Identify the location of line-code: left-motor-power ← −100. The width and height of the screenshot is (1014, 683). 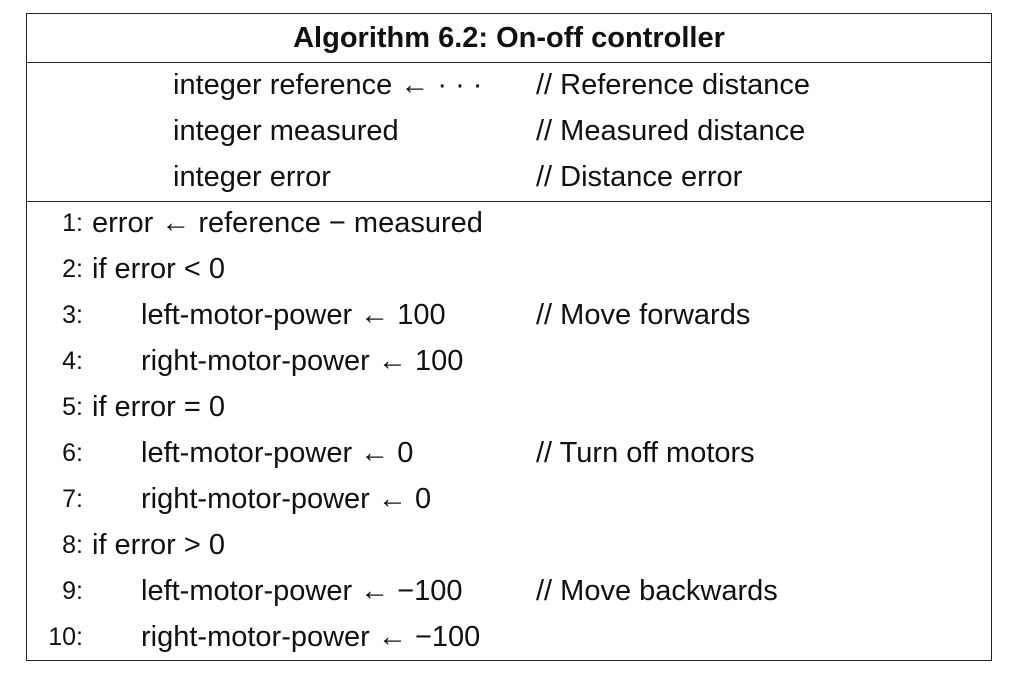
(302, 591).